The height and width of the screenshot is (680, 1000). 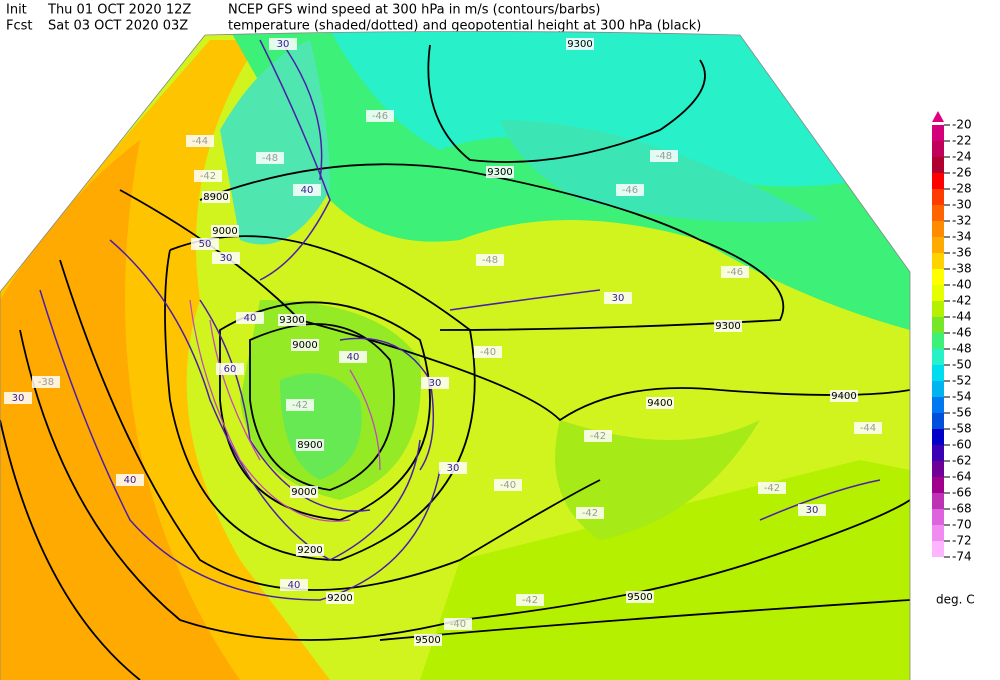 I want to click on colorbar-label: -52, so click(x=962, y=381).